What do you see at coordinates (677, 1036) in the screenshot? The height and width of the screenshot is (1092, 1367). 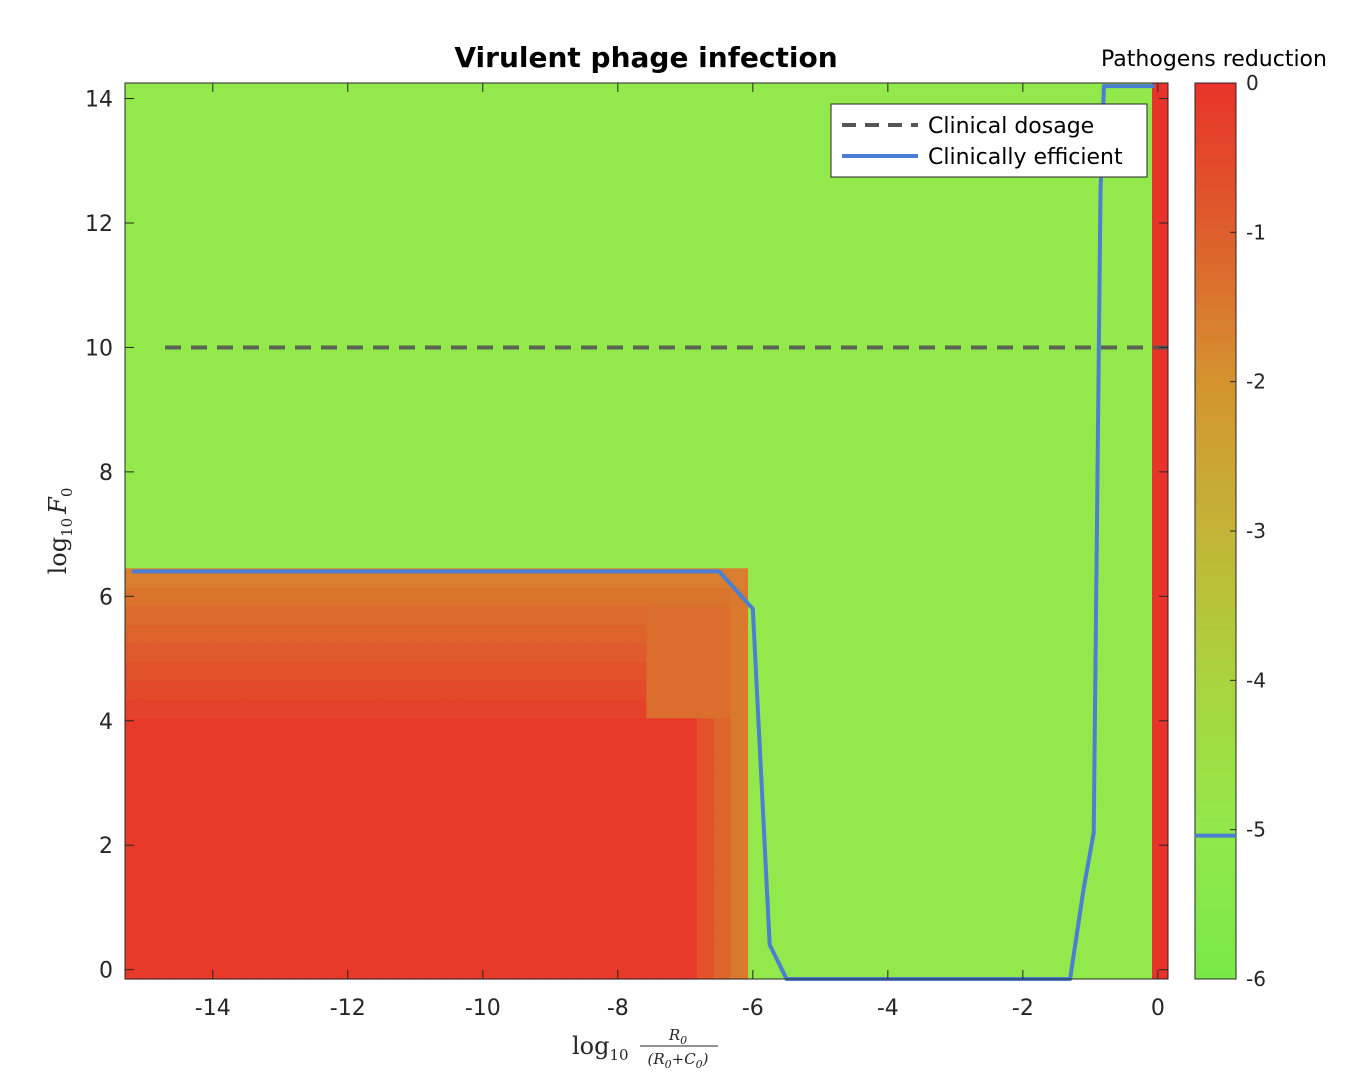 I see `svg-text: R0` at bounding box center [677, 1036].